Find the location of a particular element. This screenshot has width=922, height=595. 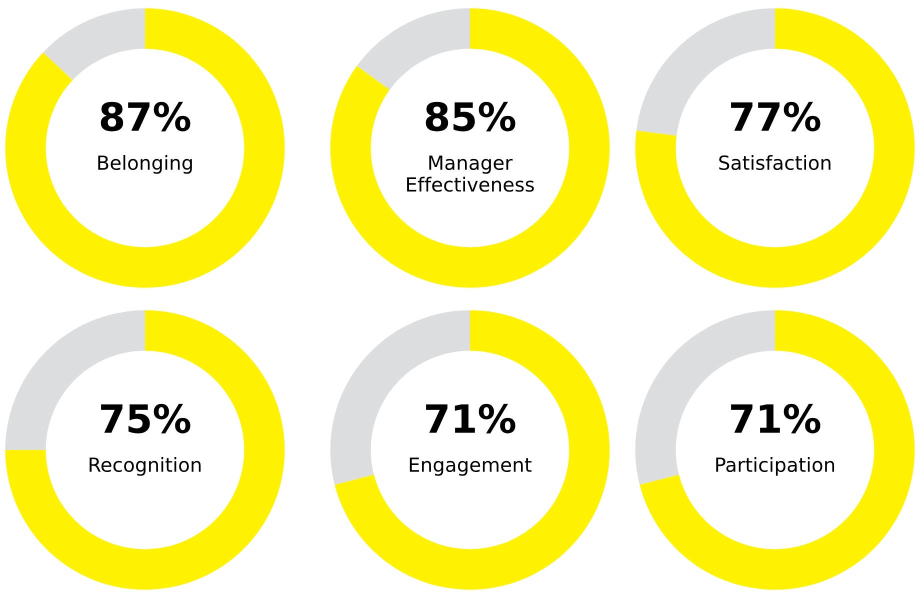

data-label: 85% is located at coordinates (471, 117).